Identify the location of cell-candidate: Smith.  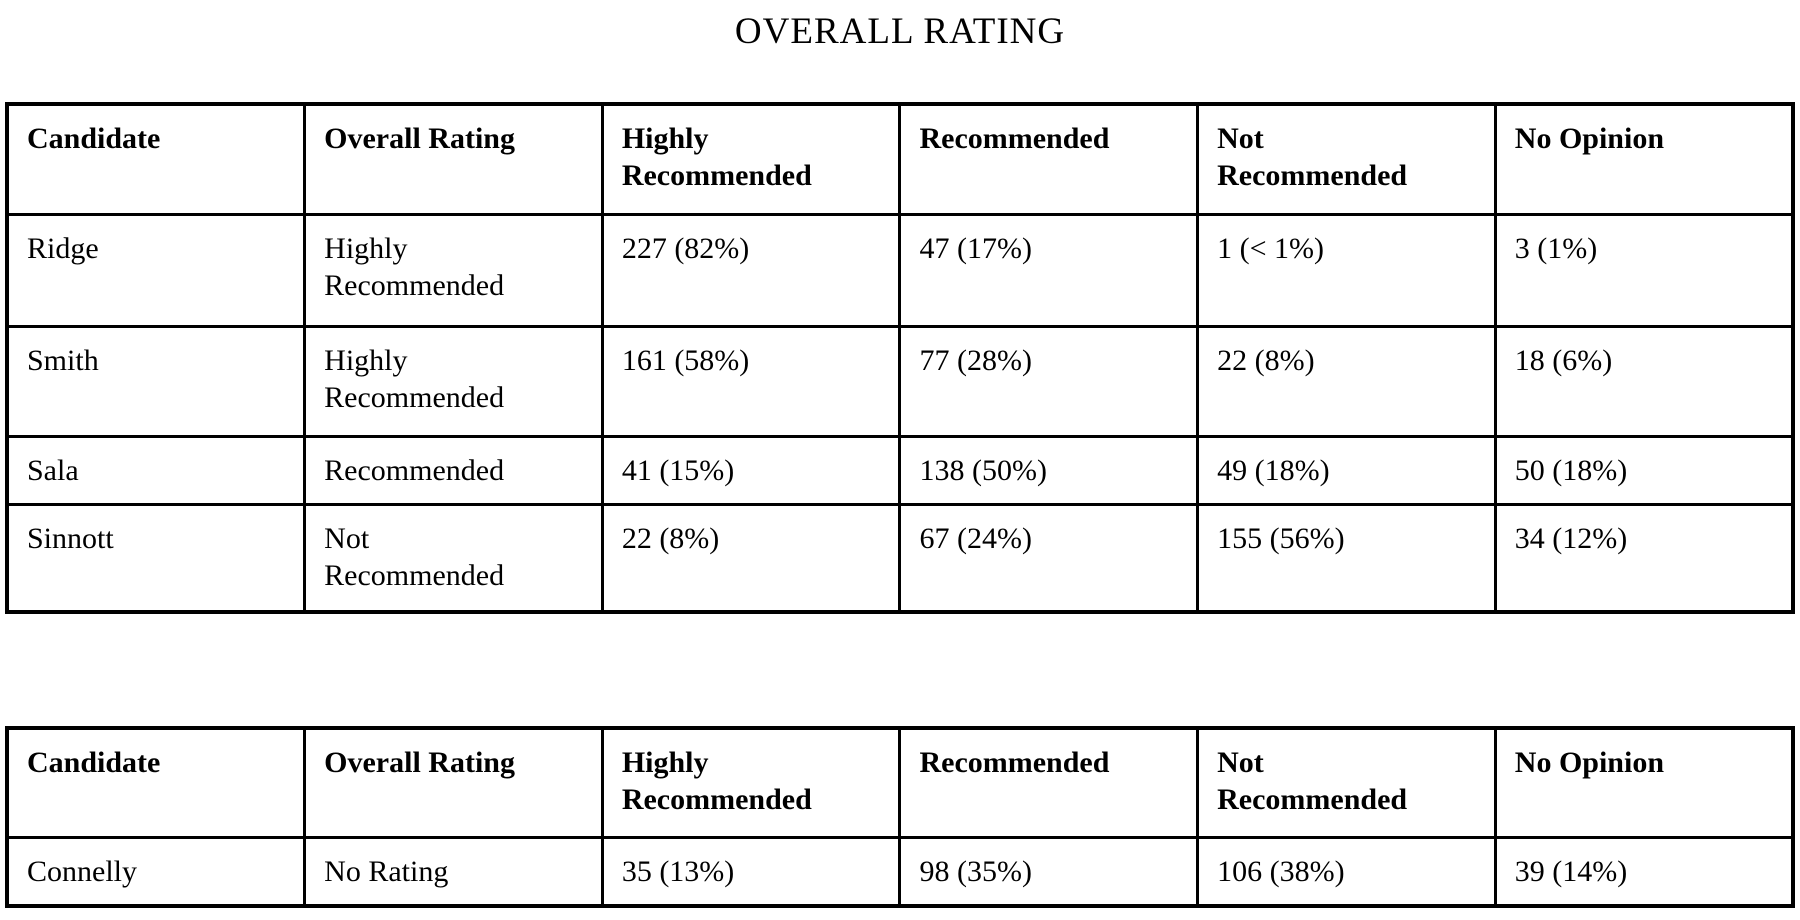
(156, 381).